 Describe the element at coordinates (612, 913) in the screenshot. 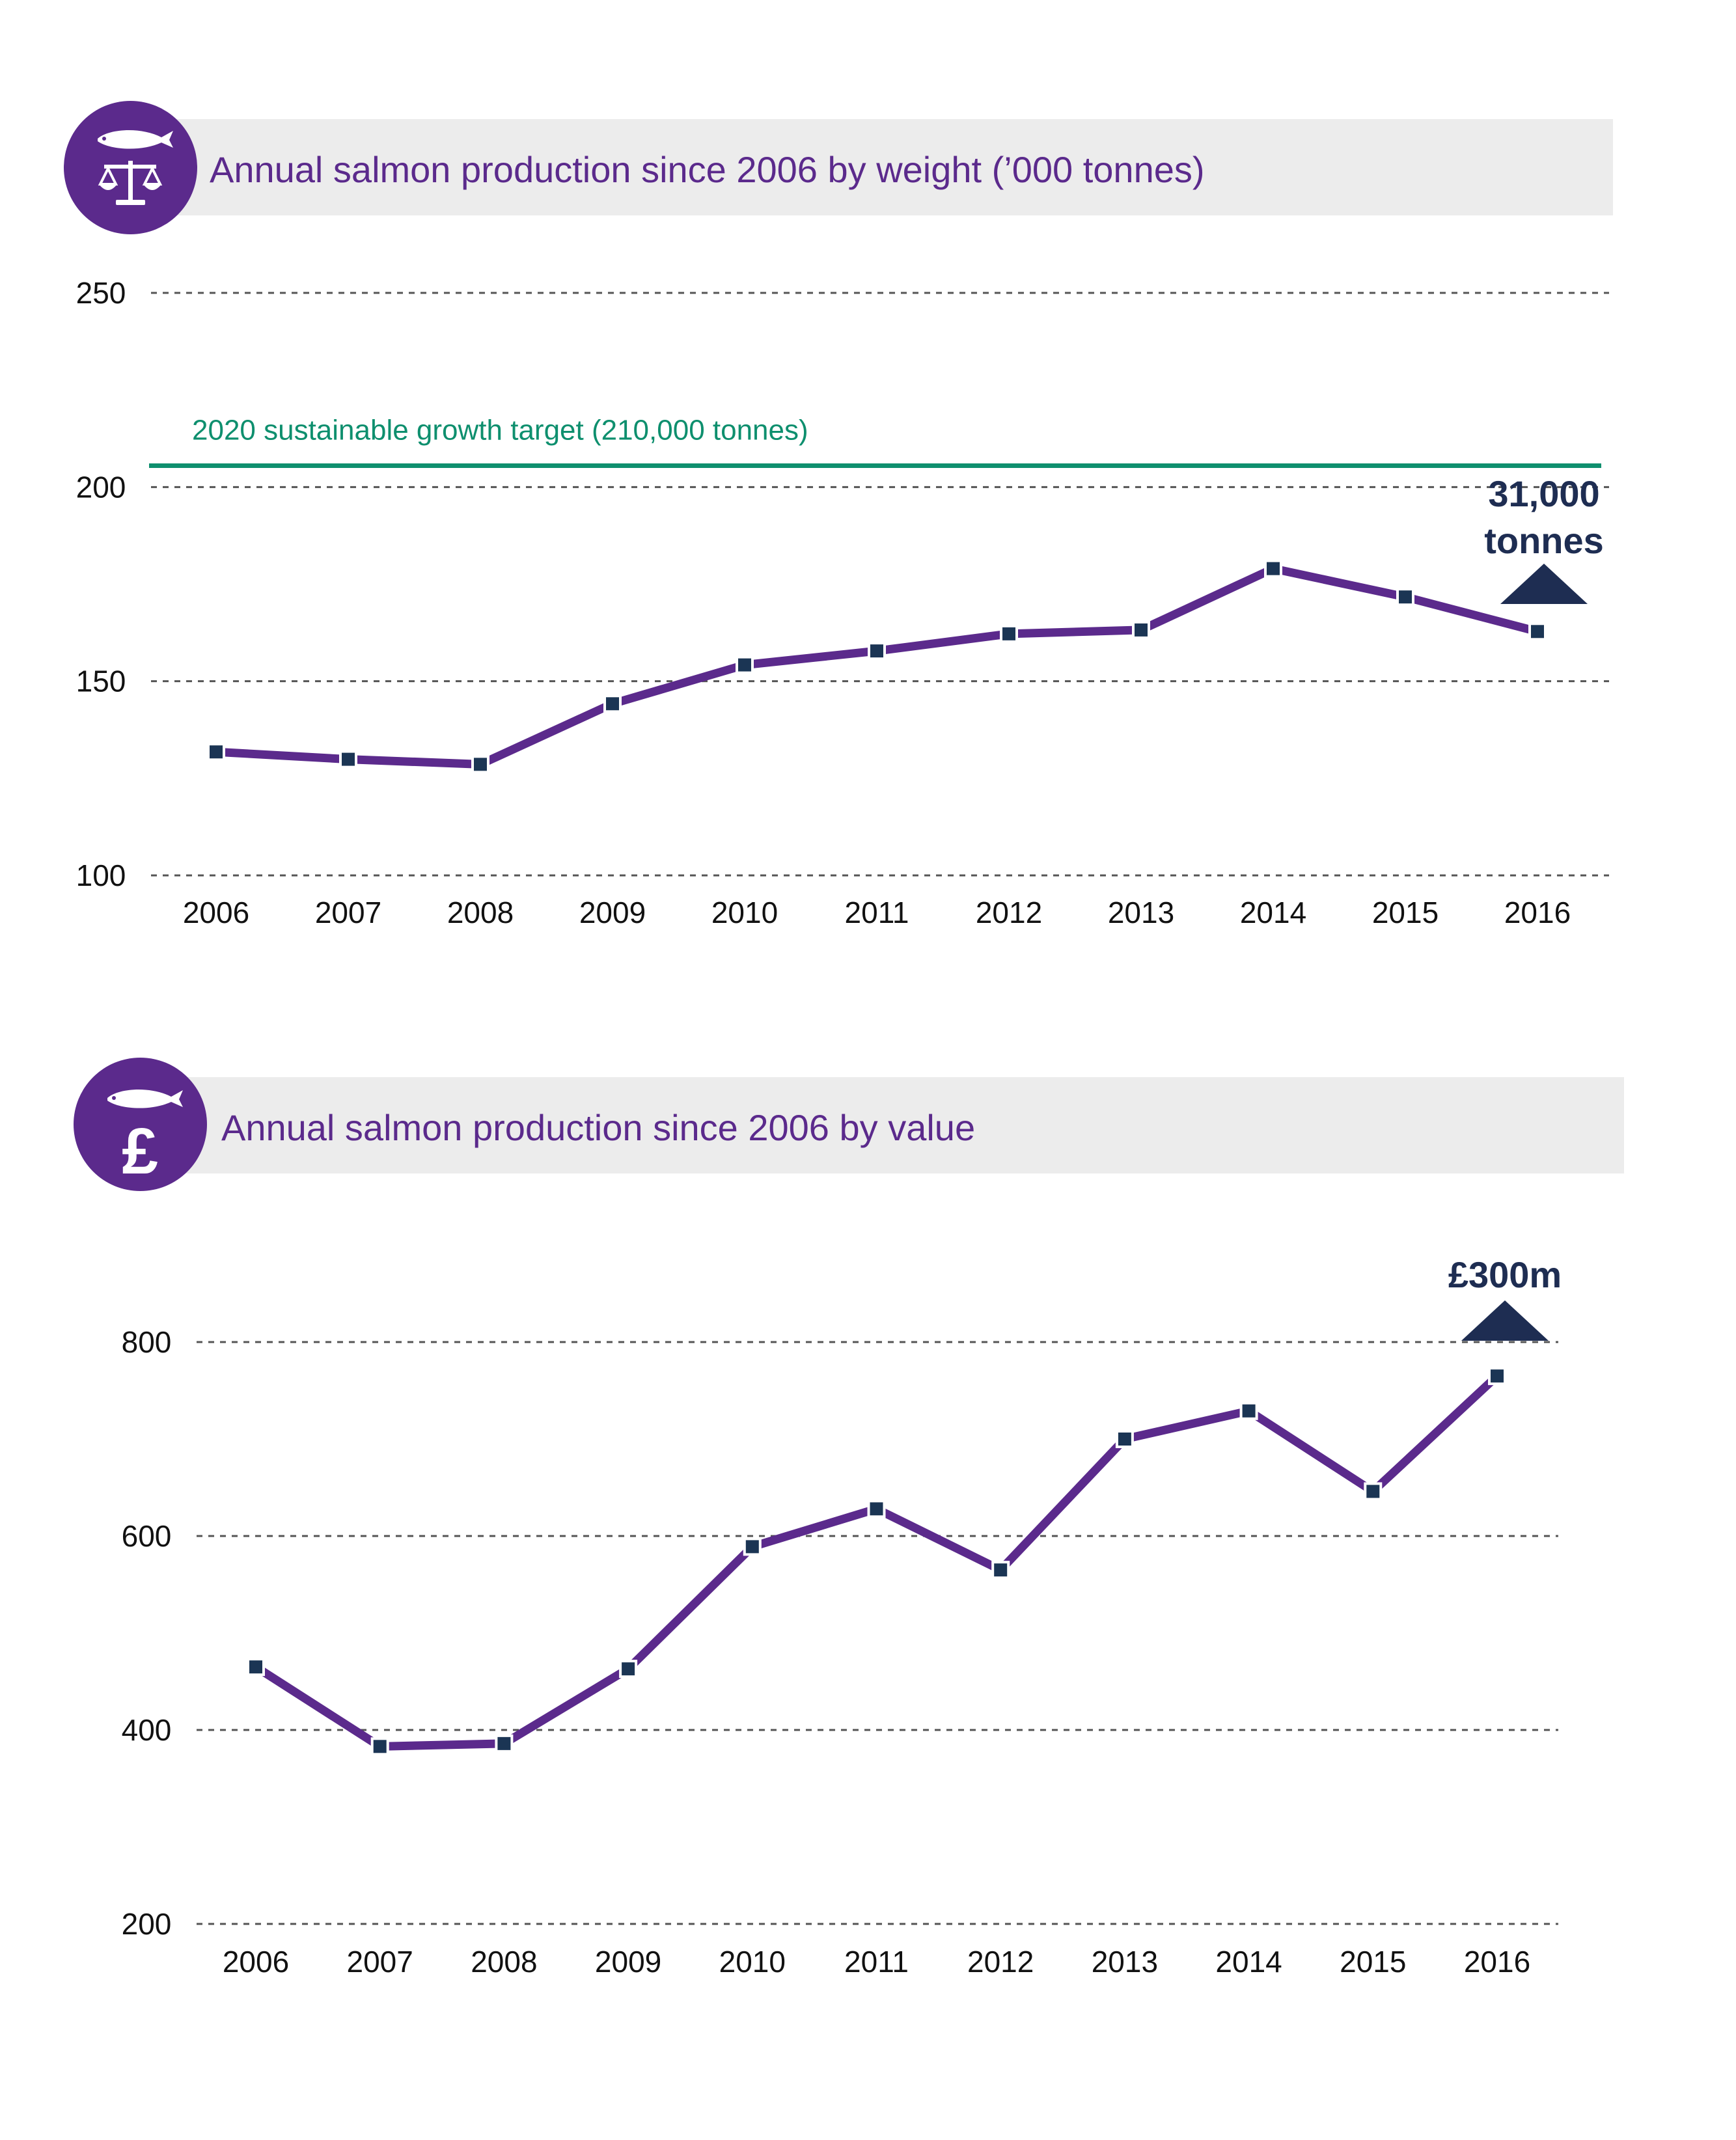

I see `weight-x-tick-label: 2009` at that location.